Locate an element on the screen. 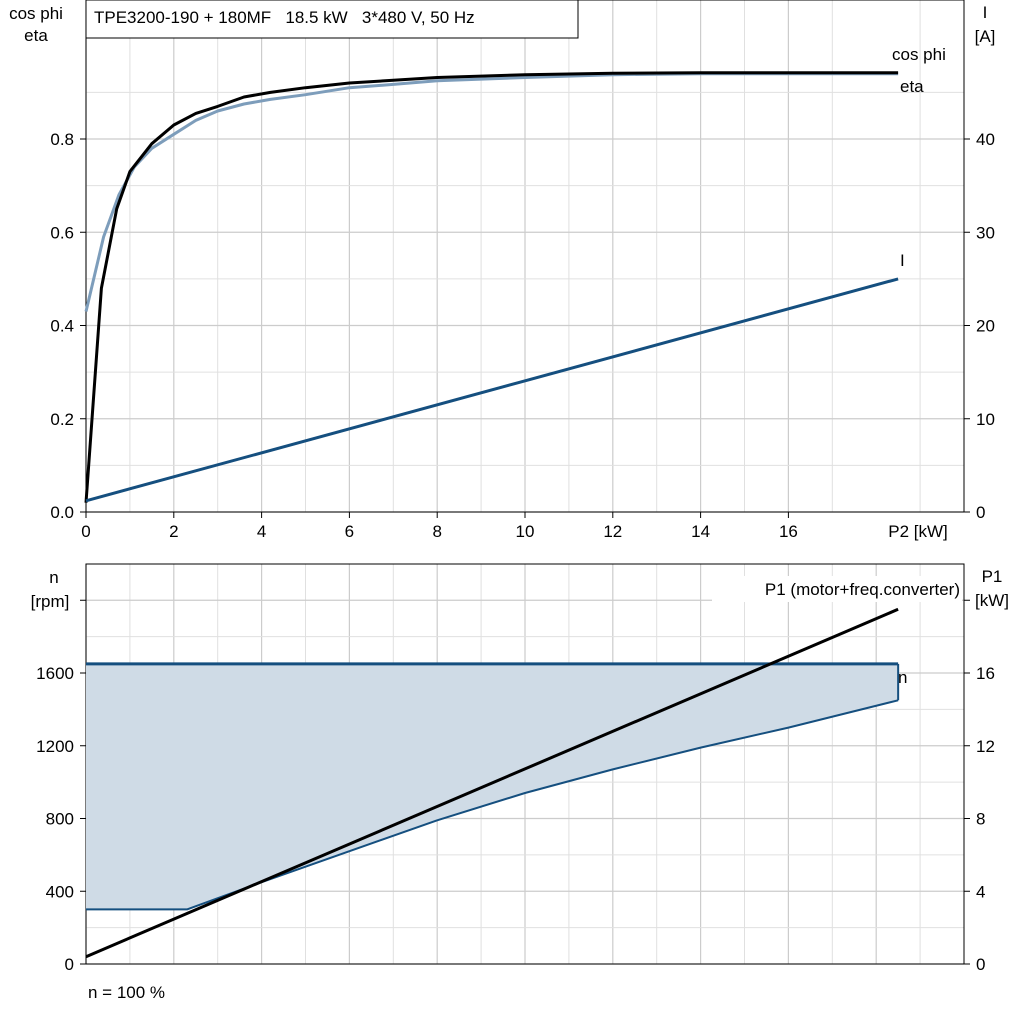 Image resolution: width=1024 pixels, height=1024 pixels. bottom-left-tick-label: 0 is located at coordinates (69, 964).